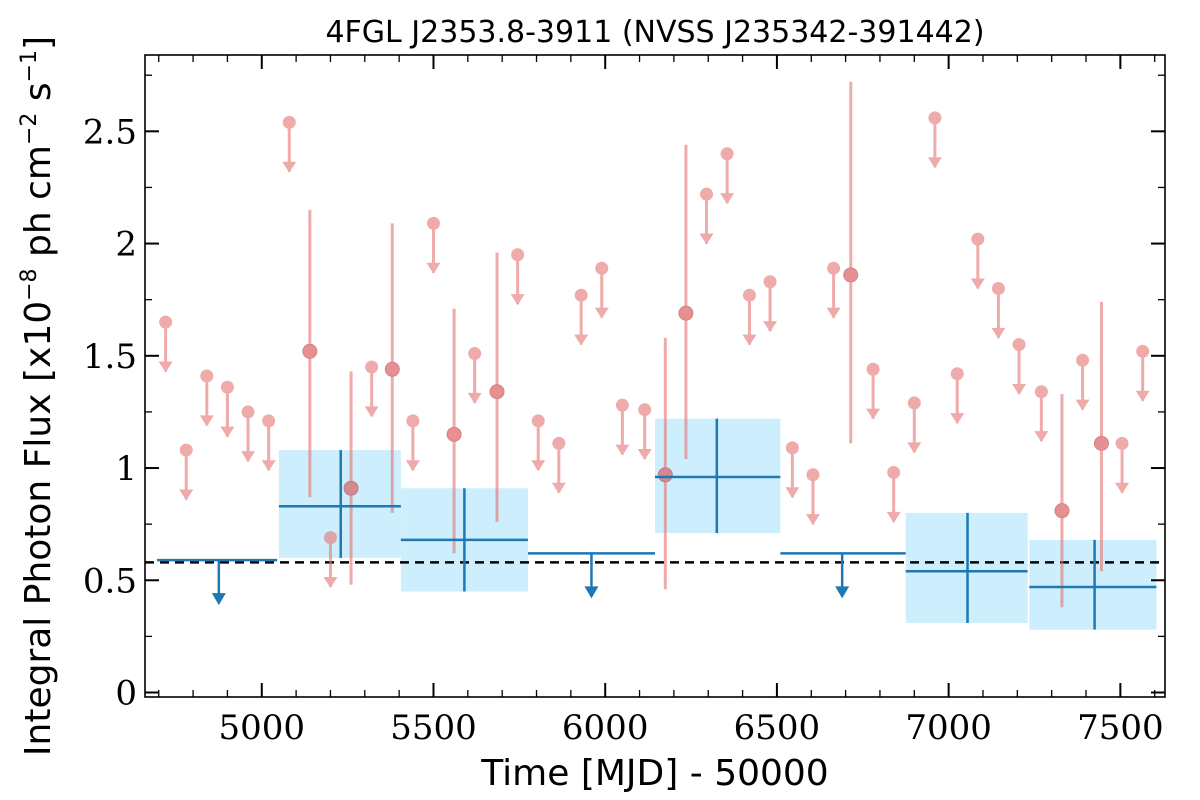  I want to click on chart-title: 4FGL J2353.8-3911 (NVSS J235342-391442), so click(654, 32).